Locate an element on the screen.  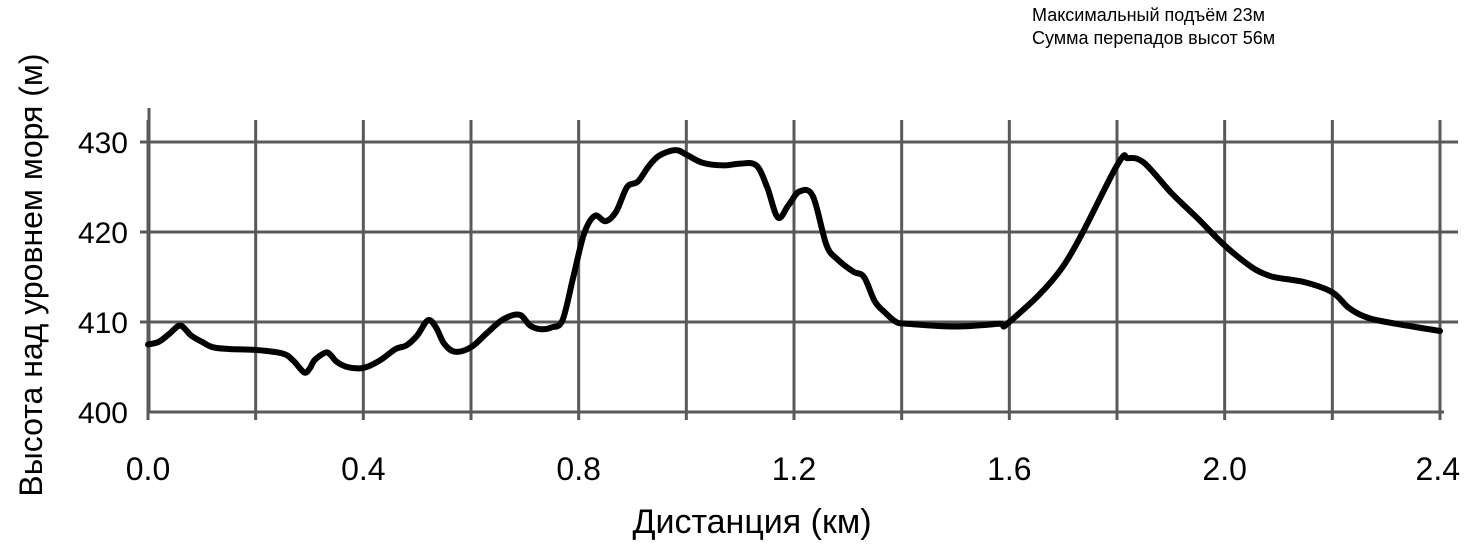
x-tick-label: 1.6 is located at coordinates (1009, 469).